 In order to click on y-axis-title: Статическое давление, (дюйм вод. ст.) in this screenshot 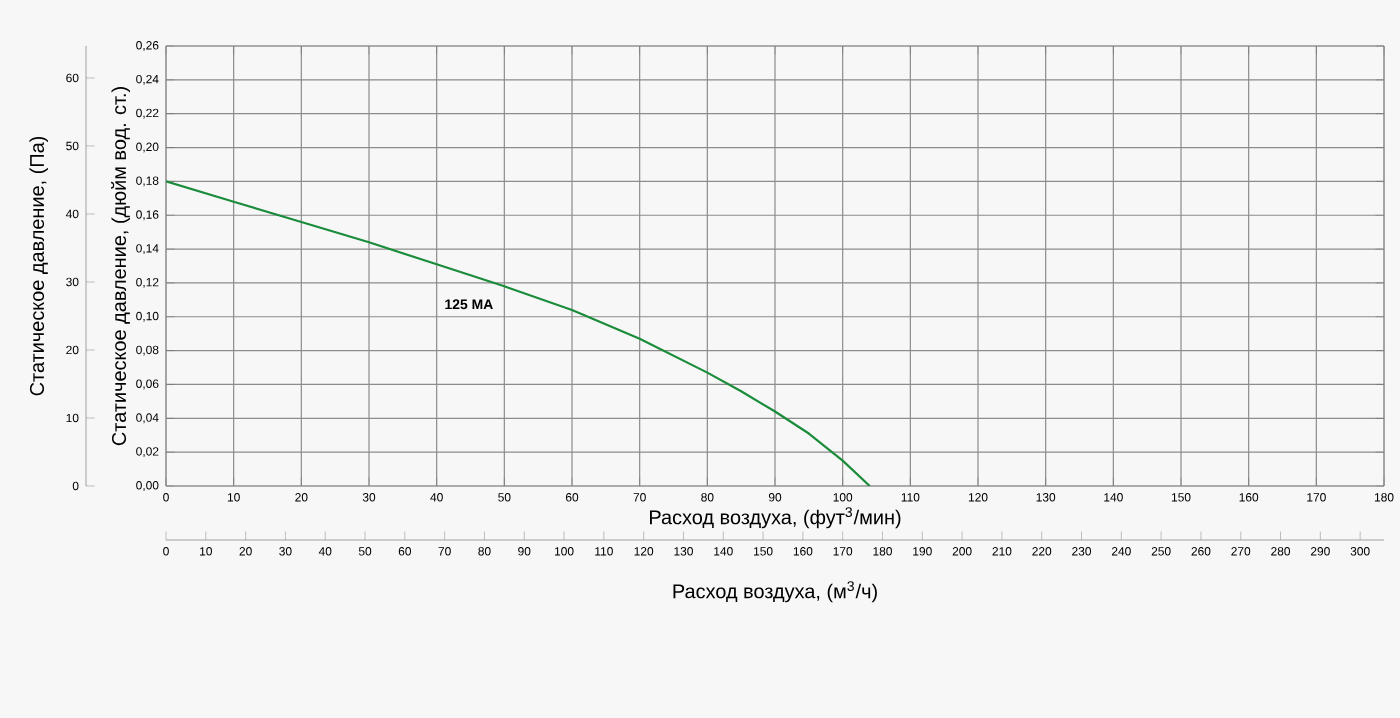, I will do `click(121, 266)`.